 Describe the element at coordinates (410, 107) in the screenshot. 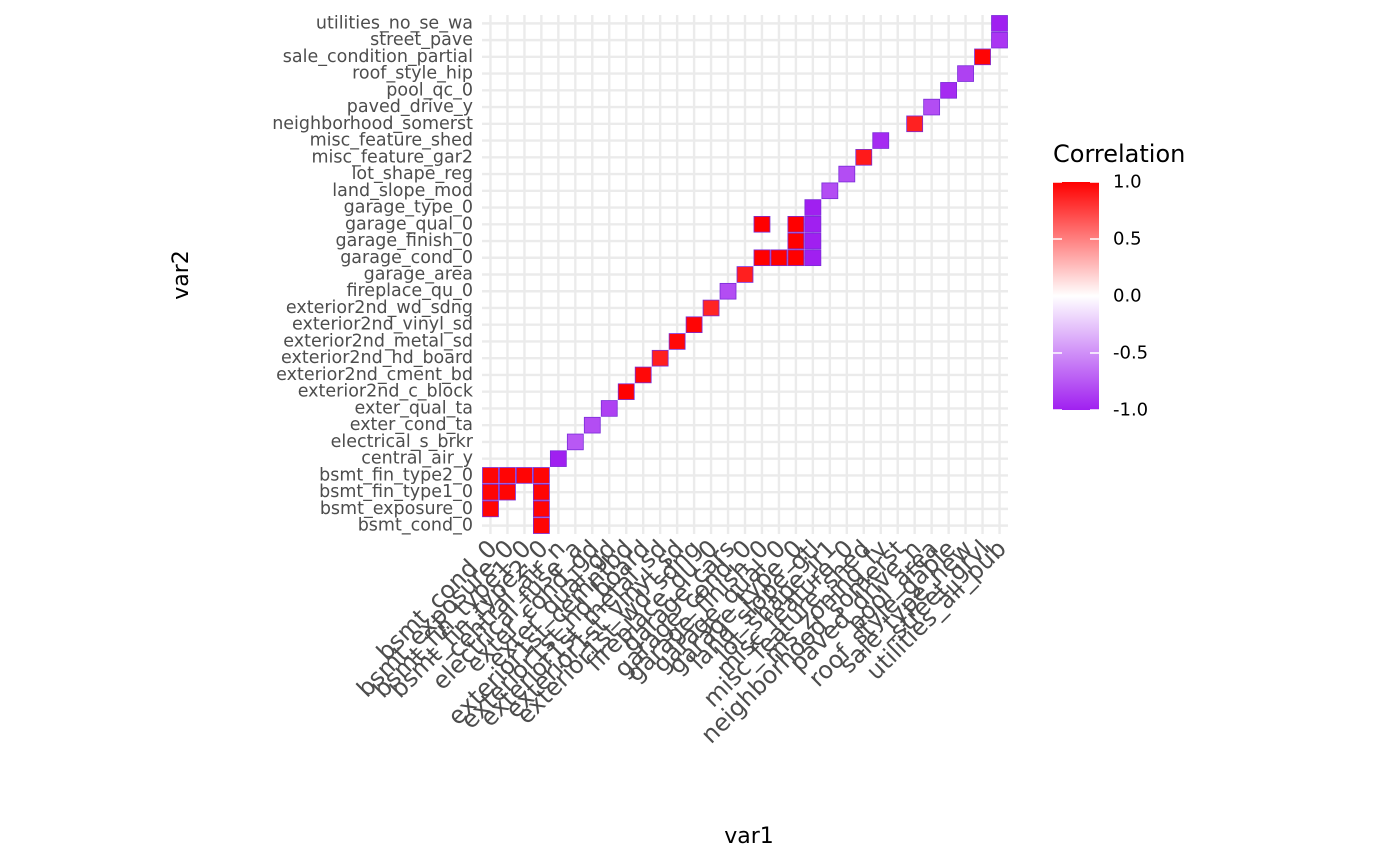

I see `y-tick-label: paved_drive_y` at that location.